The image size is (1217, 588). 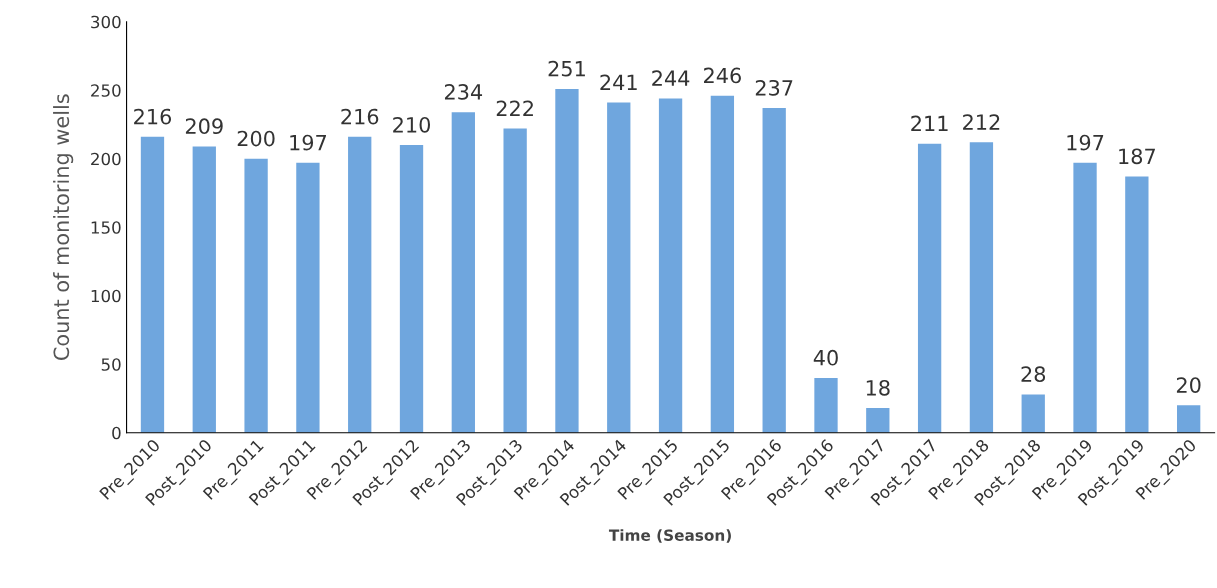 What do you see at coordinates (106, 22) in the screenshot?
I see `y-tick-label: 300` at bounding box center [106, 22].